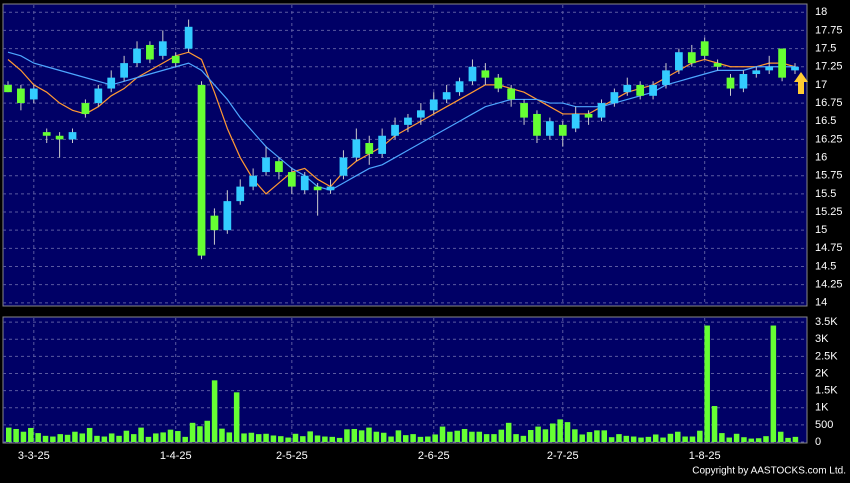 This screenshot has width=850, height=483. I want to click on y-tick-label: 17.75, so click(829, 30).